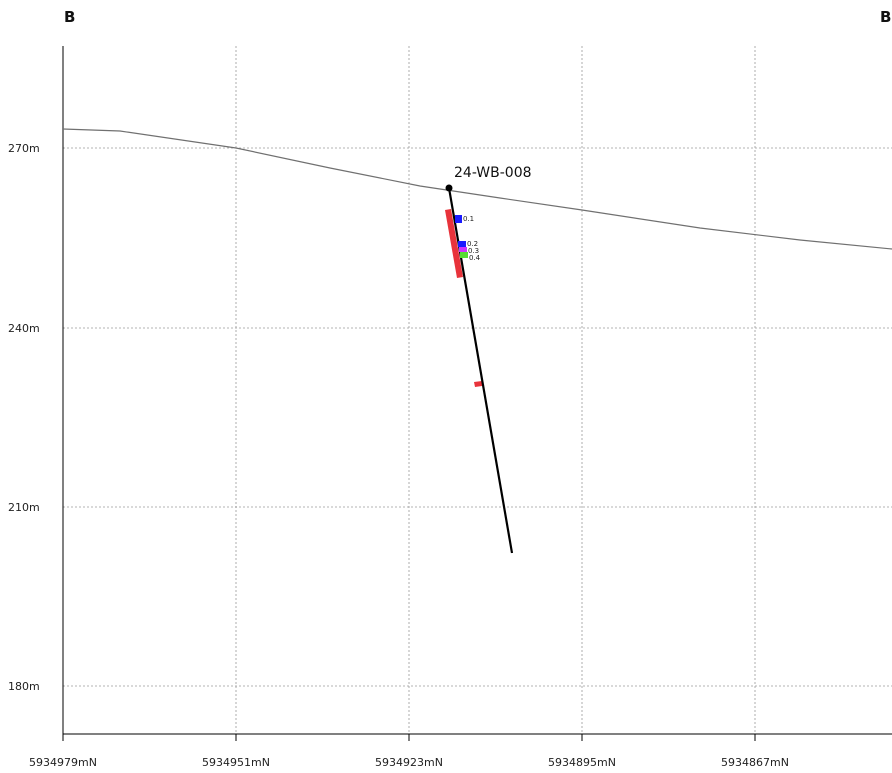 The height and width of the screenshot is (773, 892). What do you see at coordinates (69, 17) in the screenshot?
I see `section-label-left: B` at bounding box center [69, 17].